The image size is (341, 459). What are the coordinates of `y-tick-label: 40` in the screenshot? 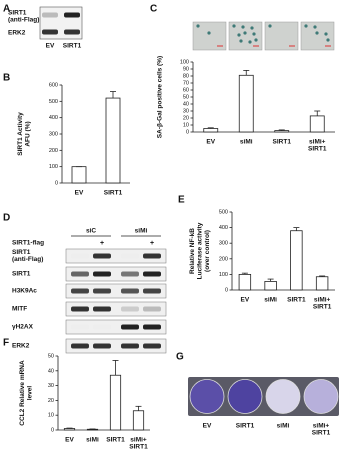 It's located at (186, 104).